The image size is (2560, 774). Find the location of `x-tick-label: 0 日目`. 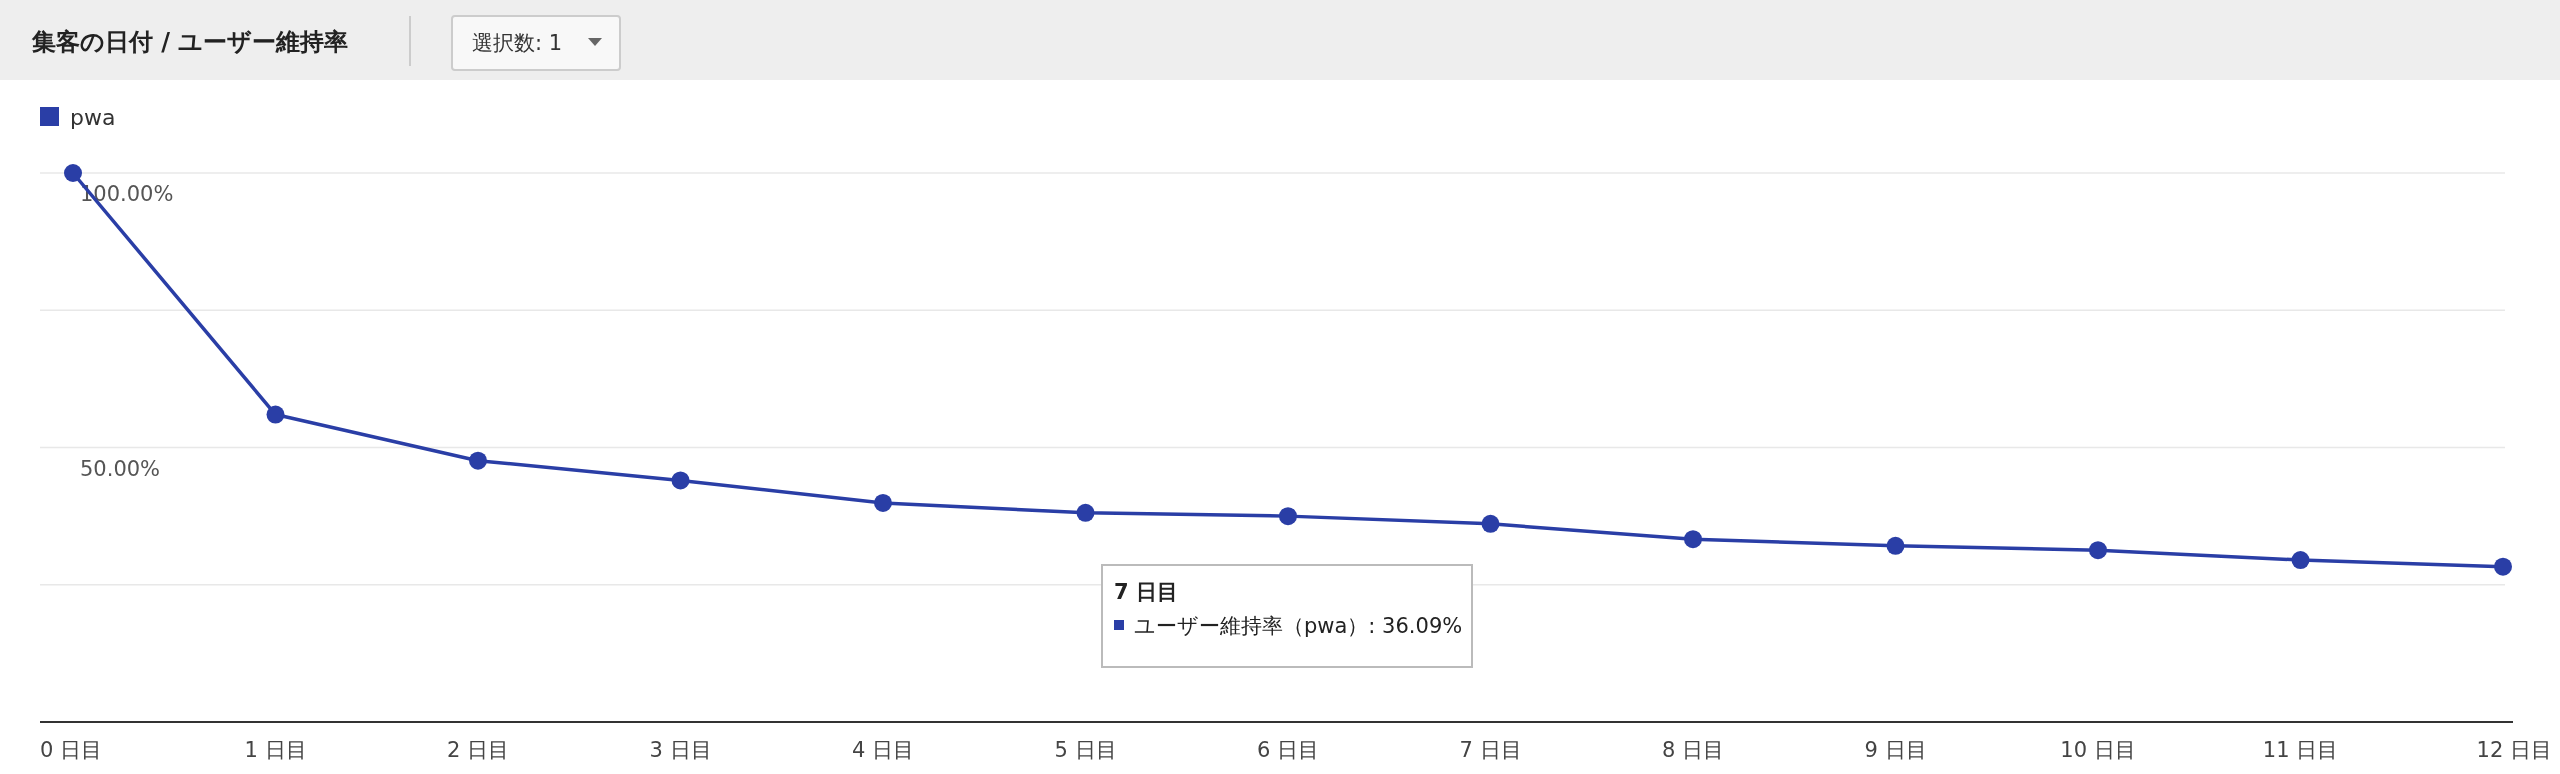

x-tick-label: 0 日目 is located at coordinates (71, 750).